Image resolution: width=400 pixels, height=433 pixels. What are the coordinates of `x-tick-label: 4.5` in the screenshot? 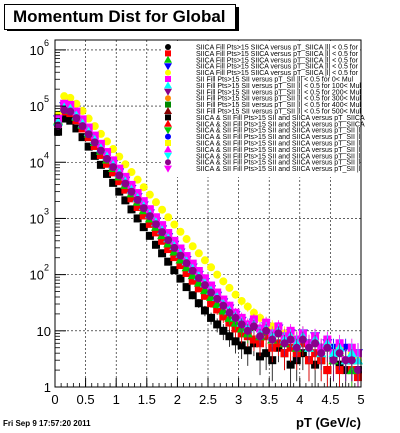 It's located at (330, 399).